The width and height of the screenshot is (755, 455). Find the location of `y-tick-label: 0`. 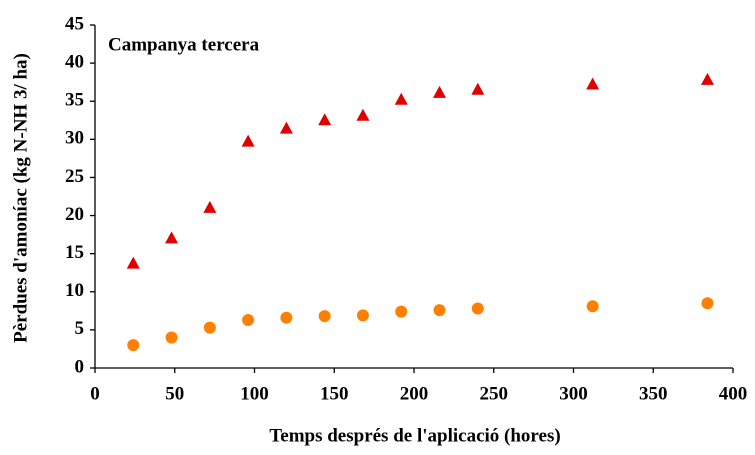

y-tick-label: 0 is located at coordinates (80, 366).